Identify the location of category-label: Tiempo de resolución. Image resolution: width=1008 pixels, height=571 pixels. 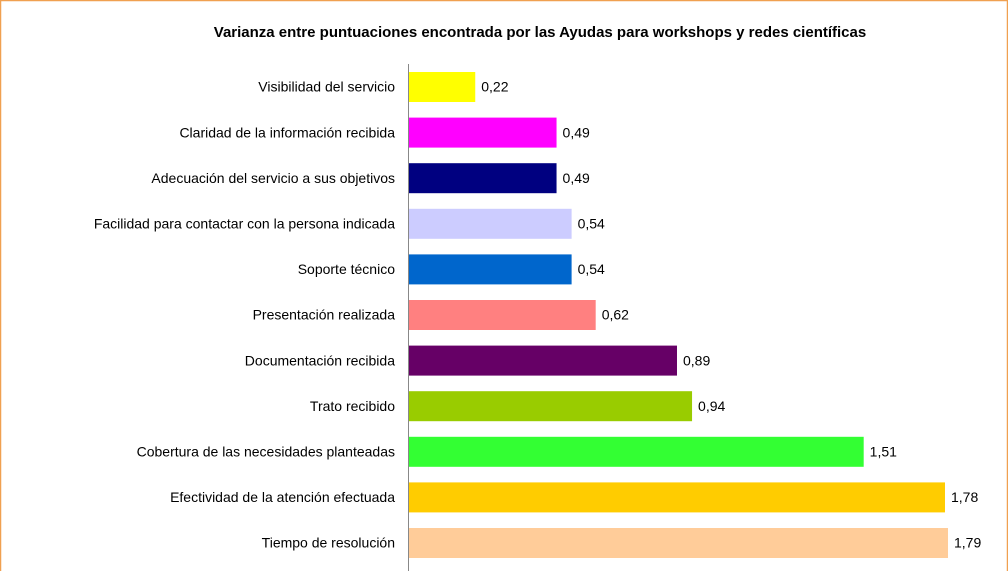
(328, 543).